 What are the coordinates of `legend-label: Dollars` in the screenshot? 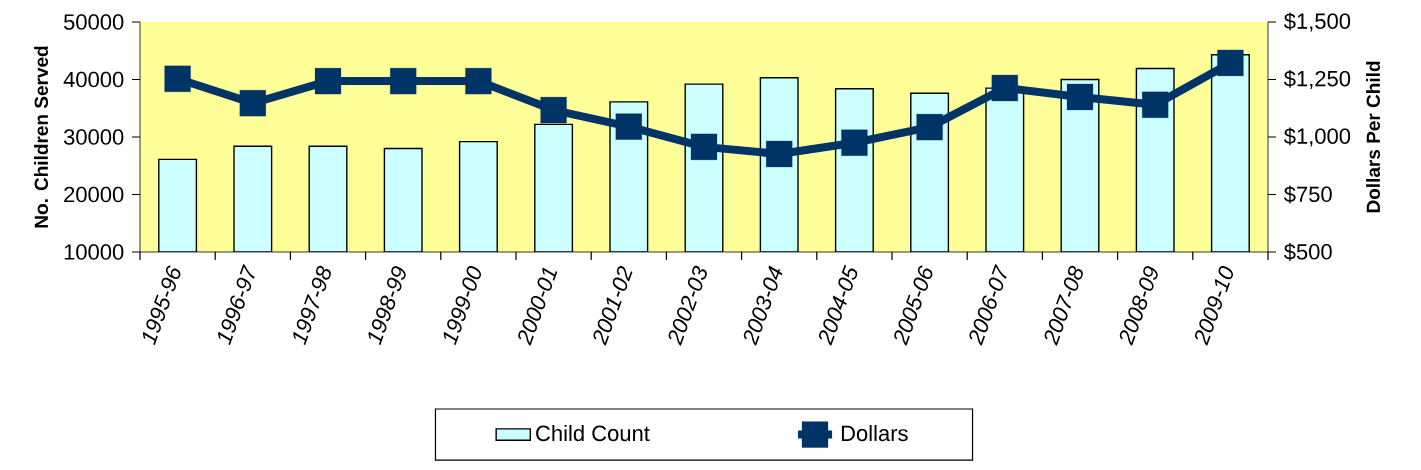 It's located at (874, 433).